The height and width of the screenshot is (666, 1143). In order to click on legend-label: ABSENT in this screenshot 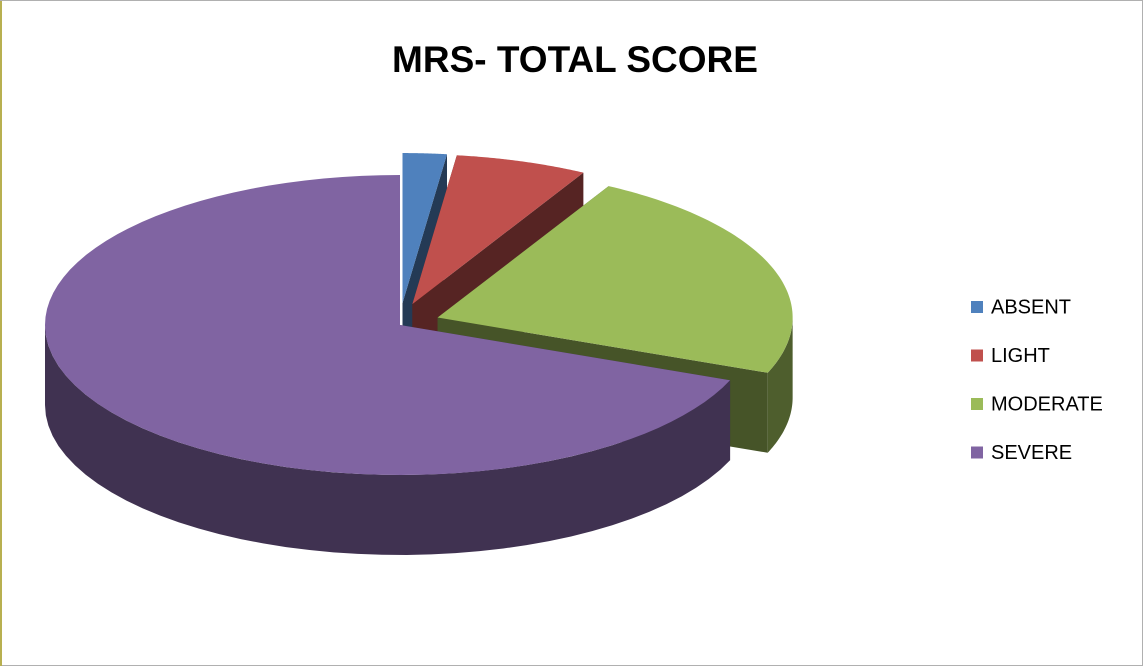, I will do `click(1031, 307)`.